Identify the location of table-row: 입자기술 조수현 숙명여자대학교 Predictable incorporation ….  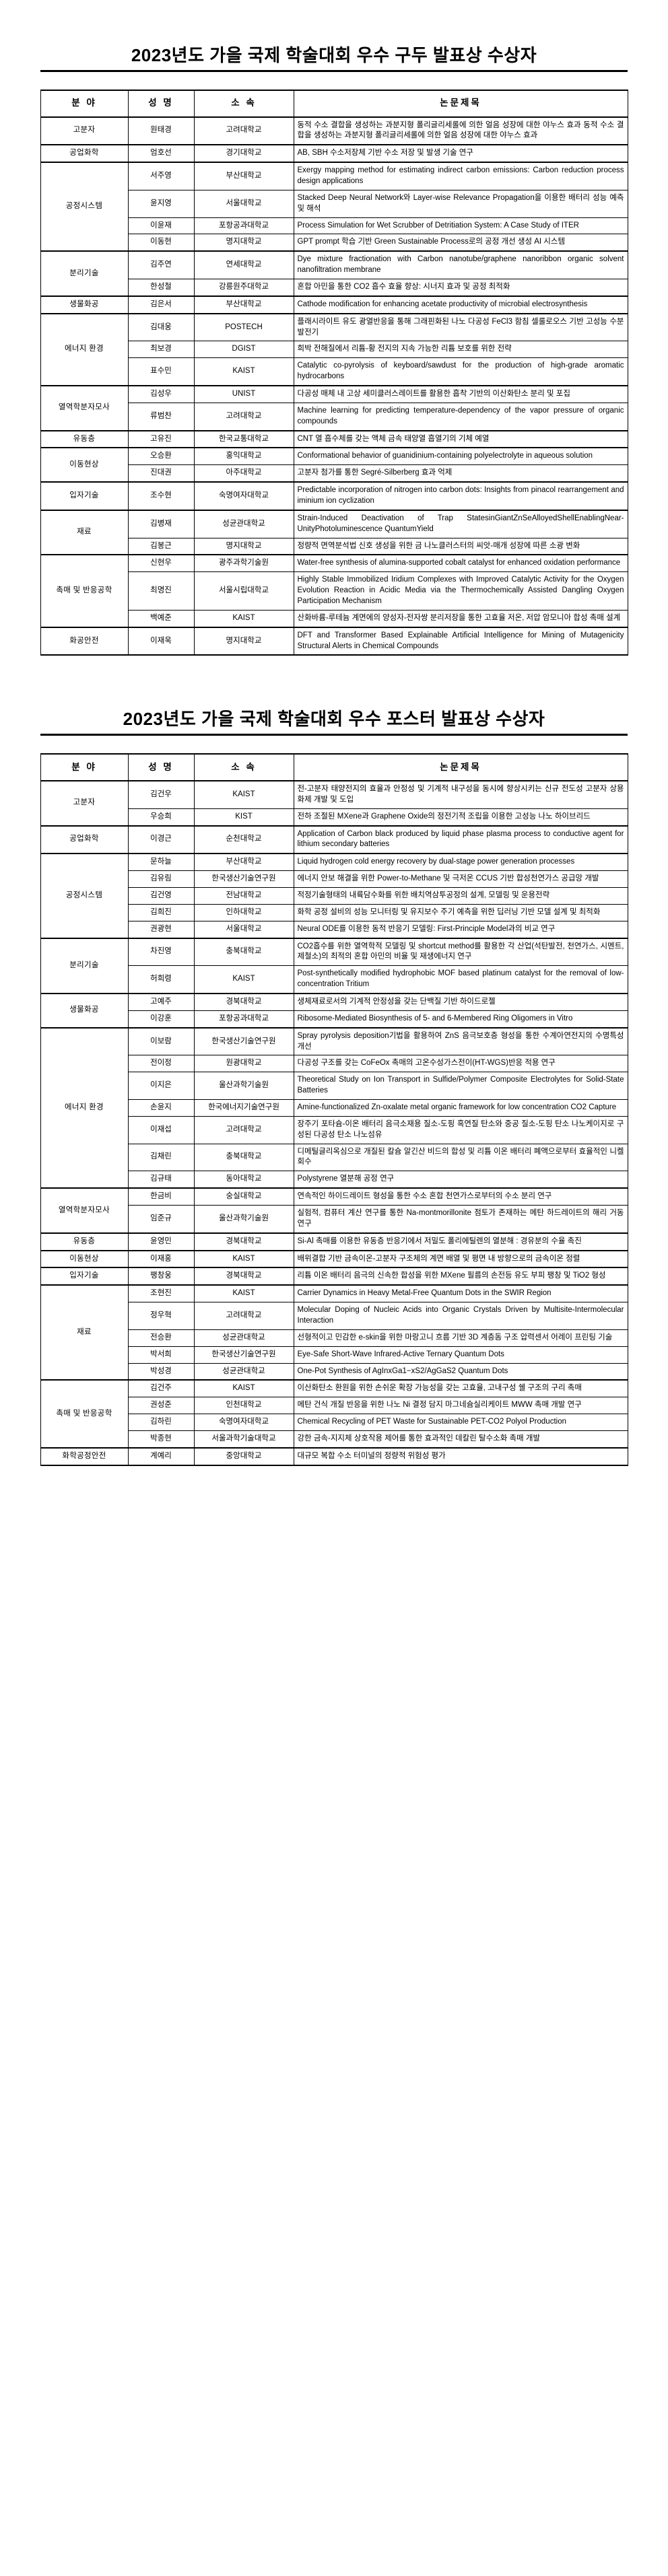
(334, 496).